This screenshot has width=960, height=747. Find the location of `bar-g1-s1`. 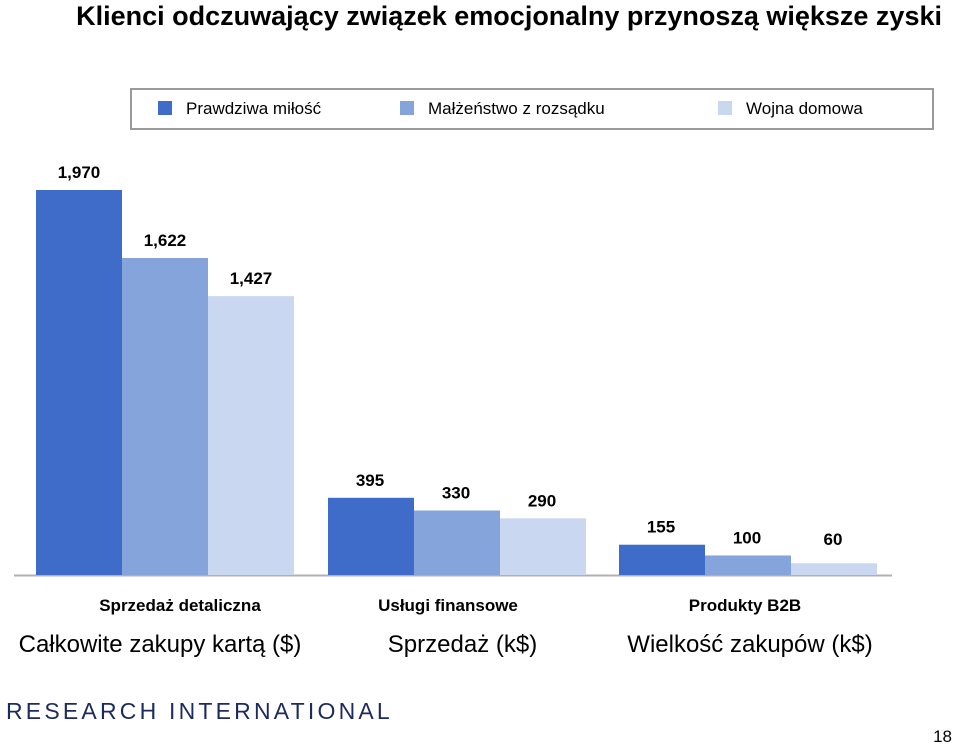

bar-g1-s1 is located at coordinates (79, 382).